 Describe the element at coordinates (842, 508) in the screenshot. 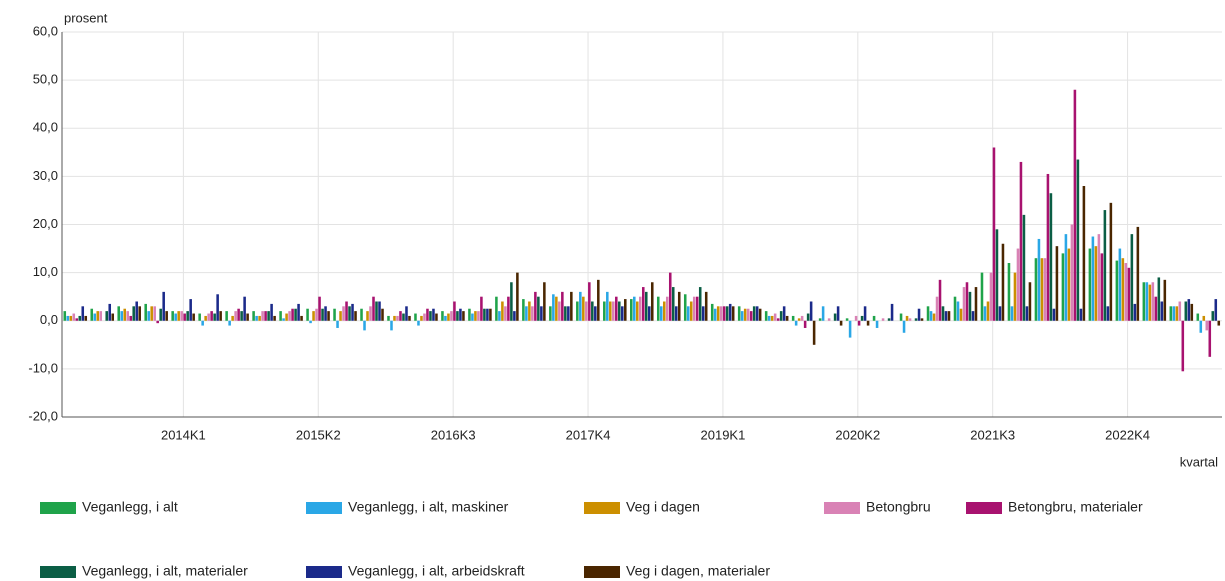

I see `legend-swatch` at that location.